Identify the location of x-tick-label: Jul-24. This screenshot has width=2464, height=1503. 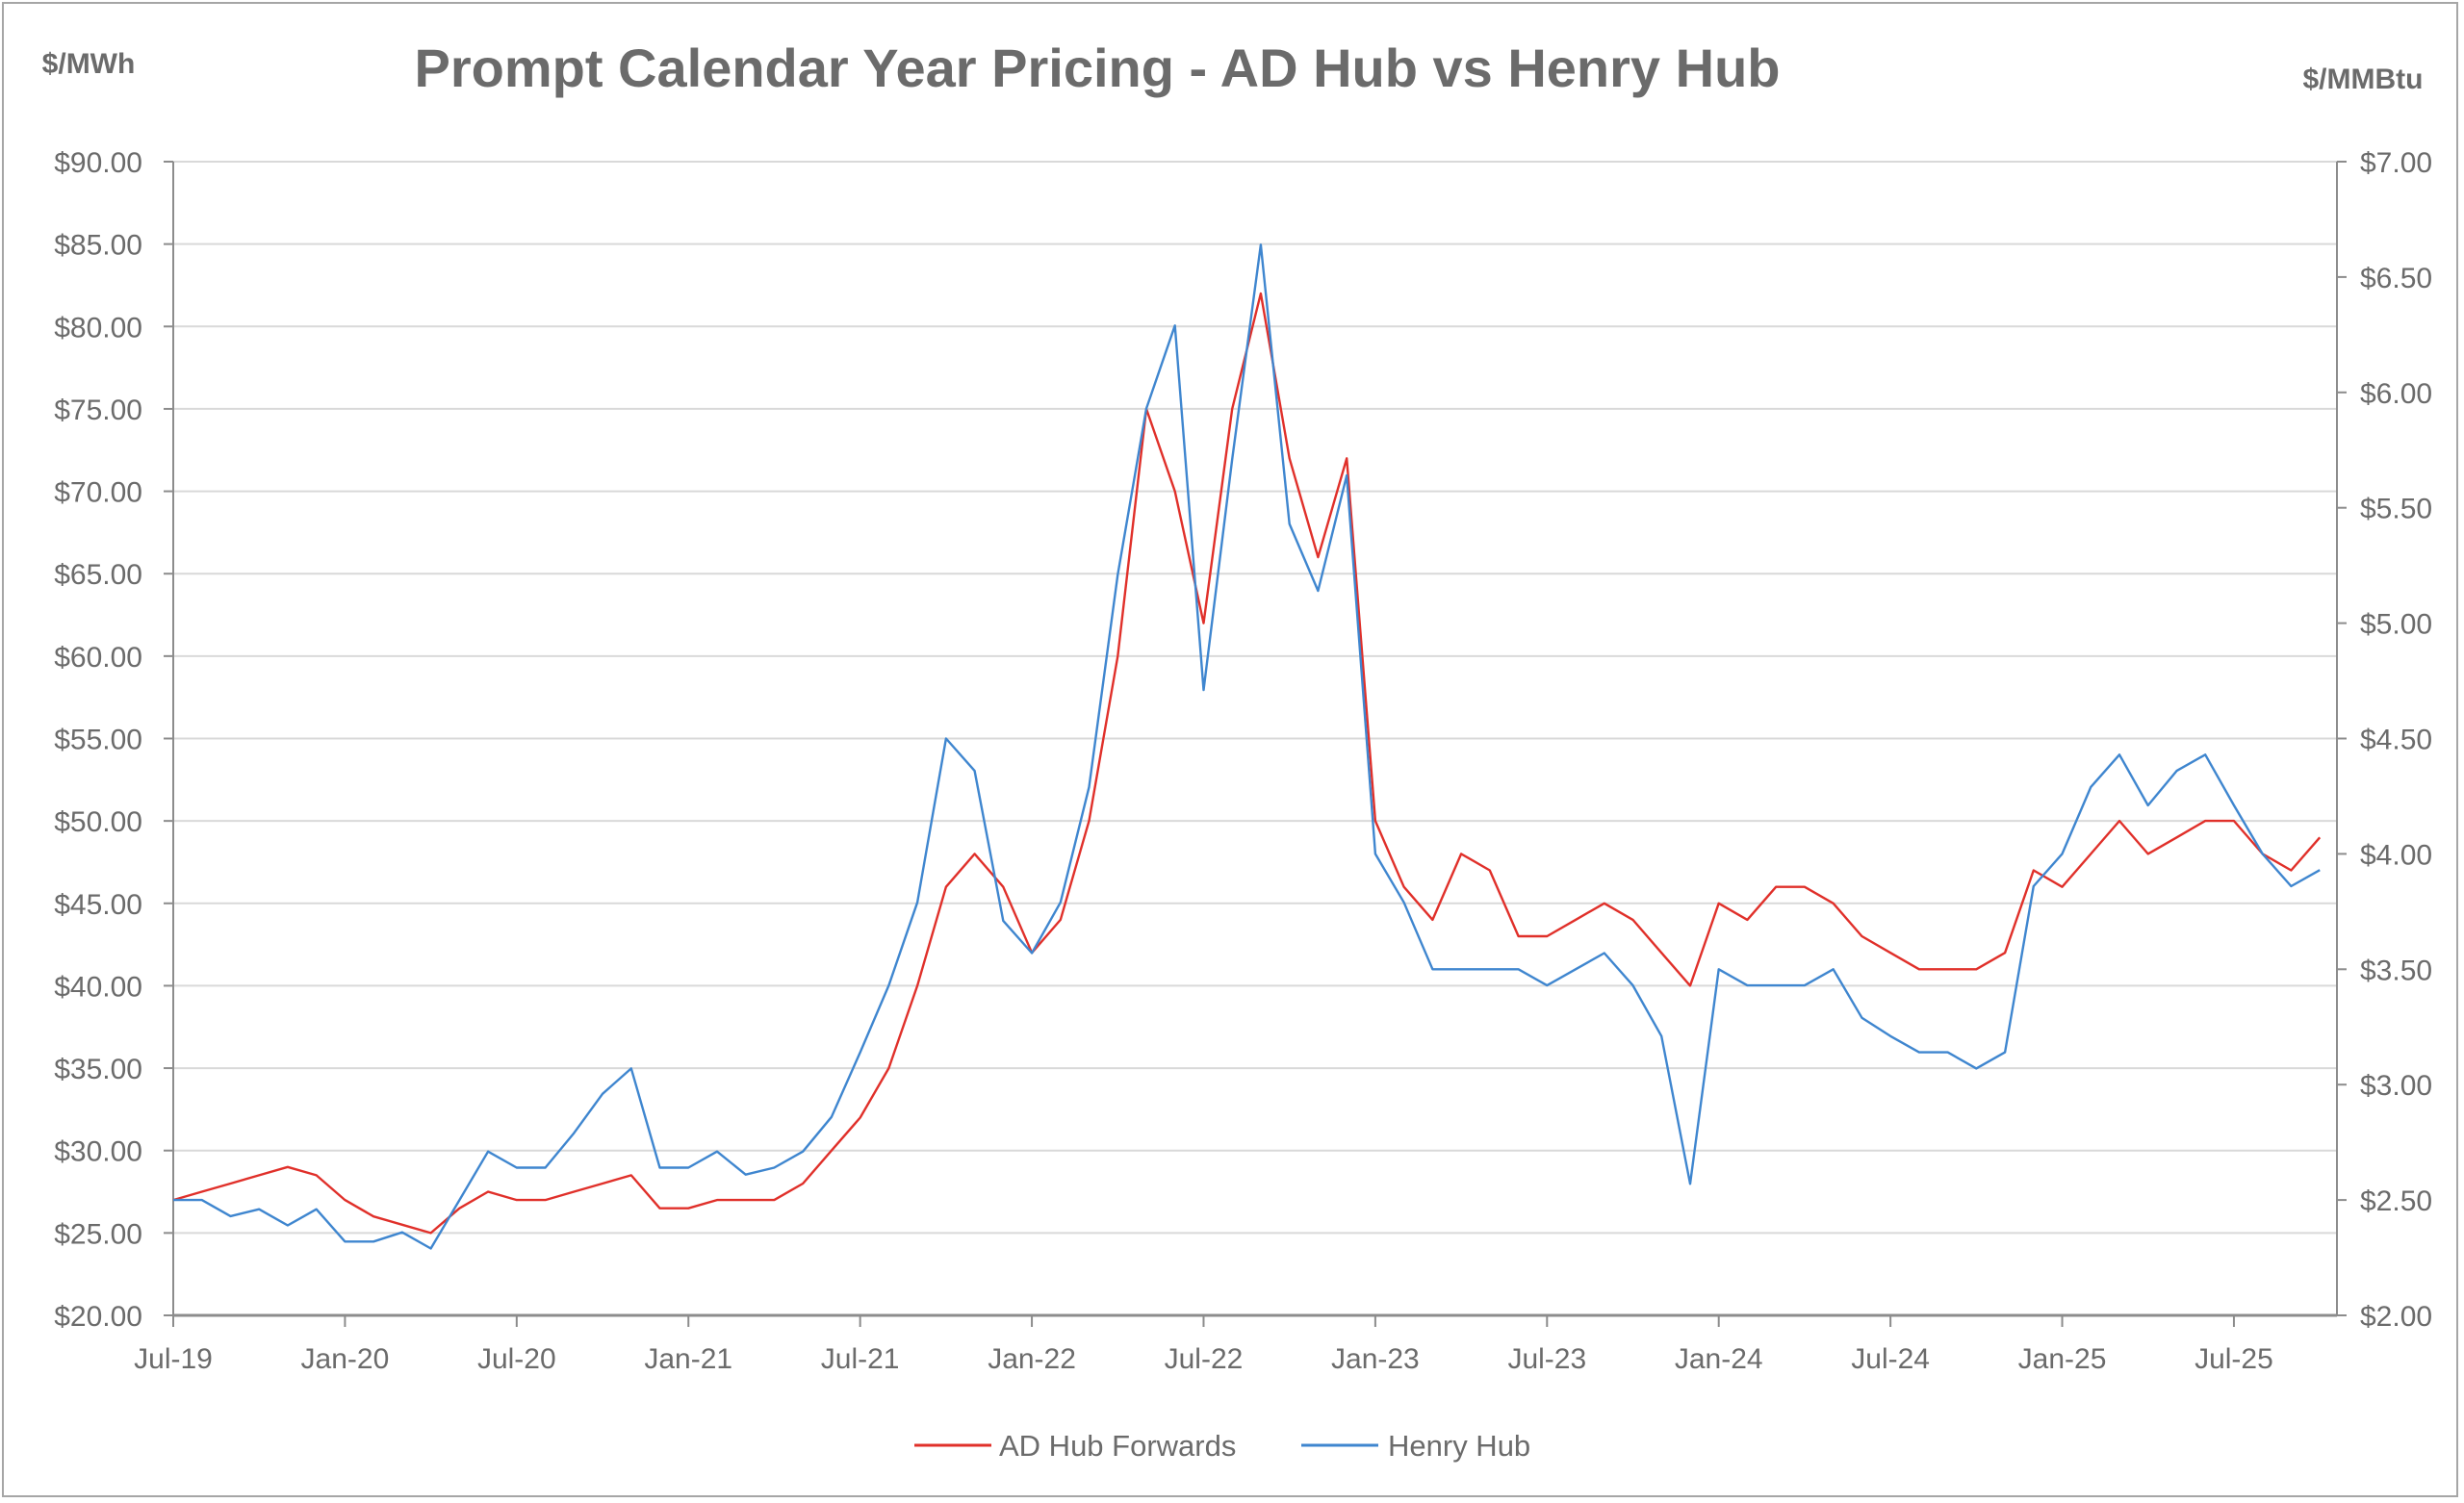
(1890, 1359).